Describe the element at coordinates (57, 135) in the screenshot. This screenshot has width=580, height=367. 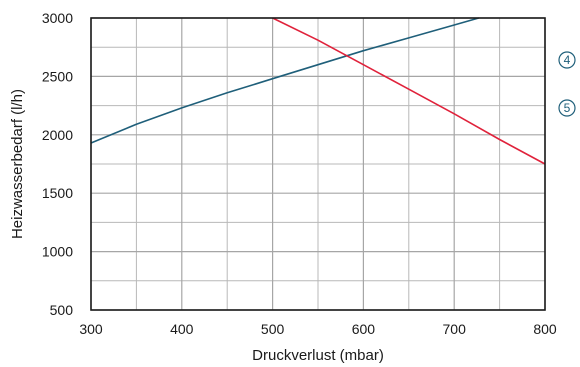
I see `y-tick-label: 2000` at that location.